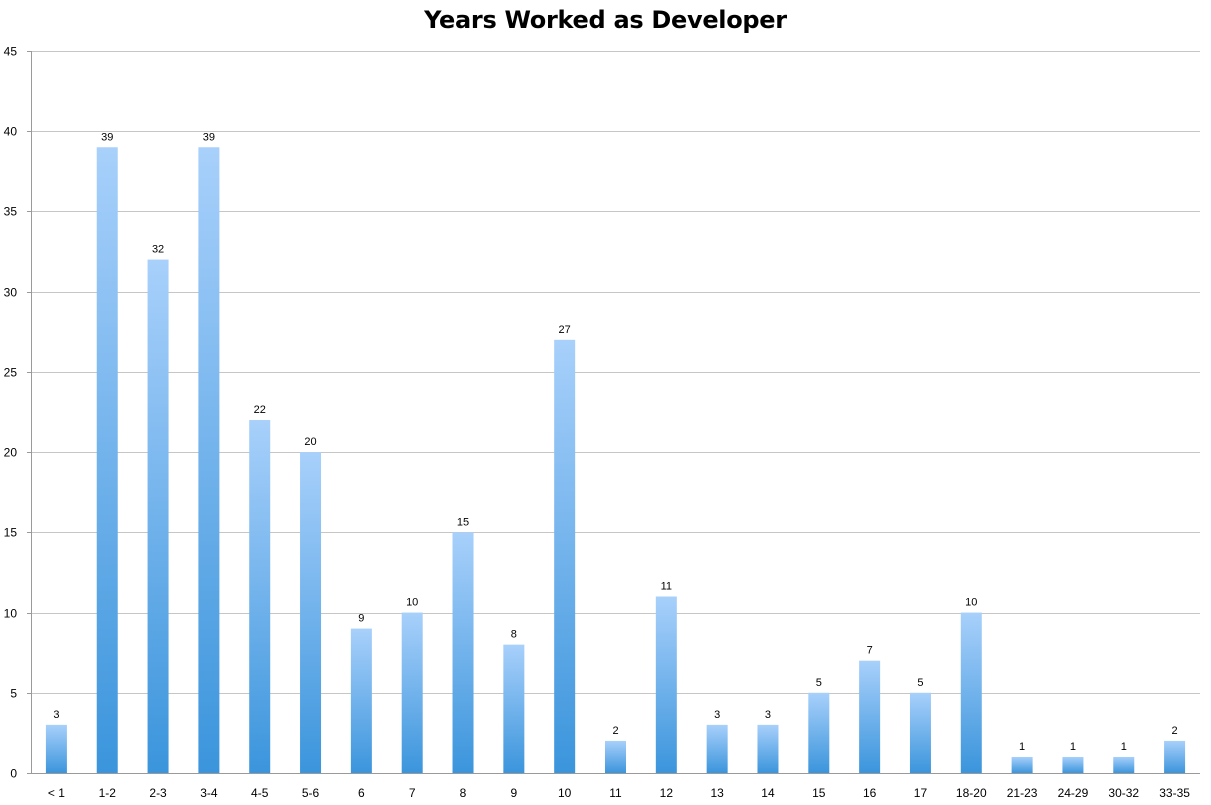 The height and width of the screenshot is (805, 1211). What do you see at coordinates (870, 651) in the screenshot?
I see `bar-value-label: 7` at bounding box center [870, 651].